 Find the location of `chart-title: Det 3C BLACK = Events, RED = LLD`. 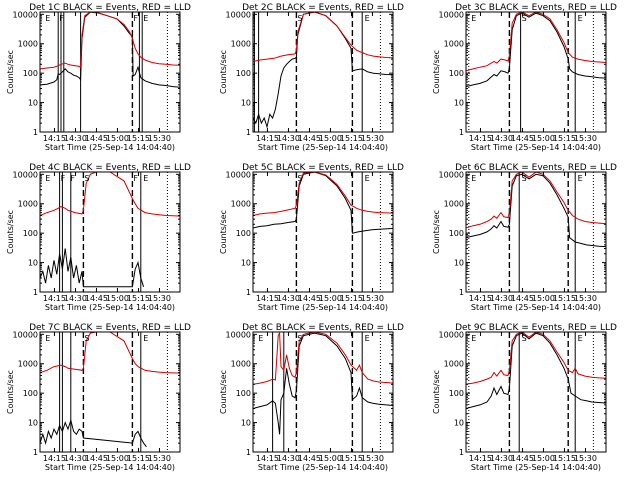

chart-title: Det 3C BLACK = Events, RED = LLD is located at coordinates (536, 8).